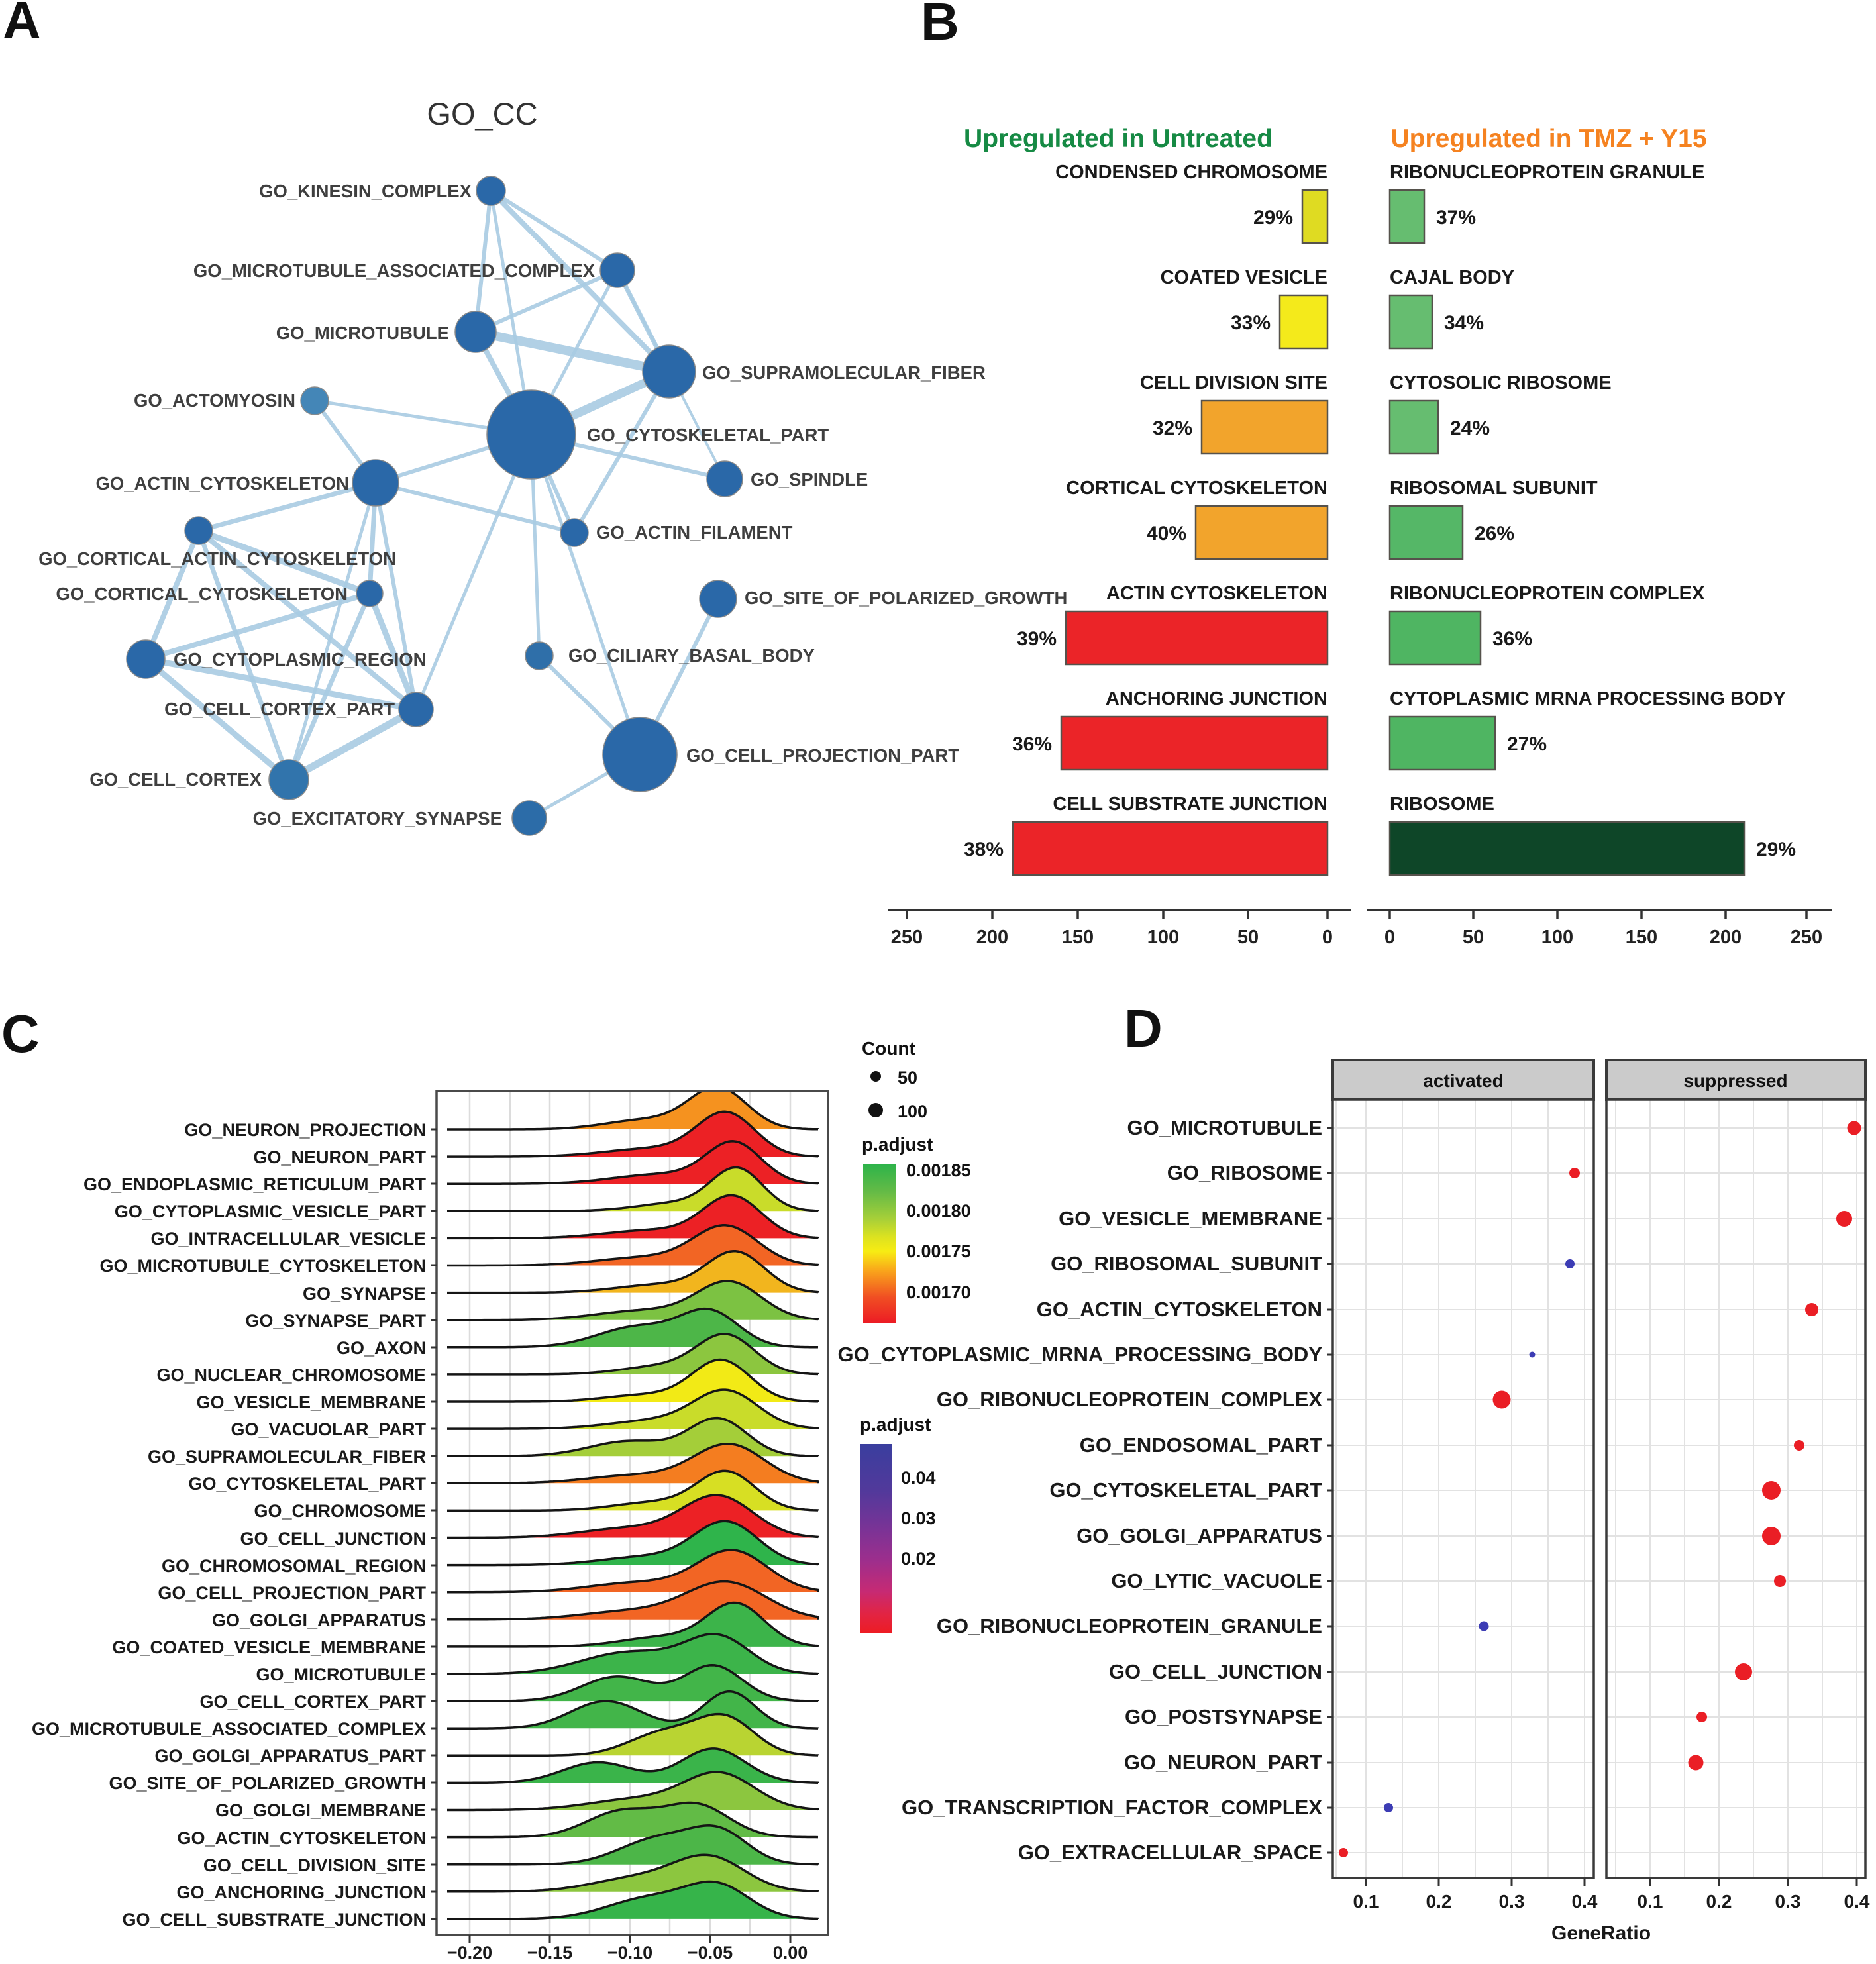  I want to click on svg-text: 0.00180, so click(938, 1211).